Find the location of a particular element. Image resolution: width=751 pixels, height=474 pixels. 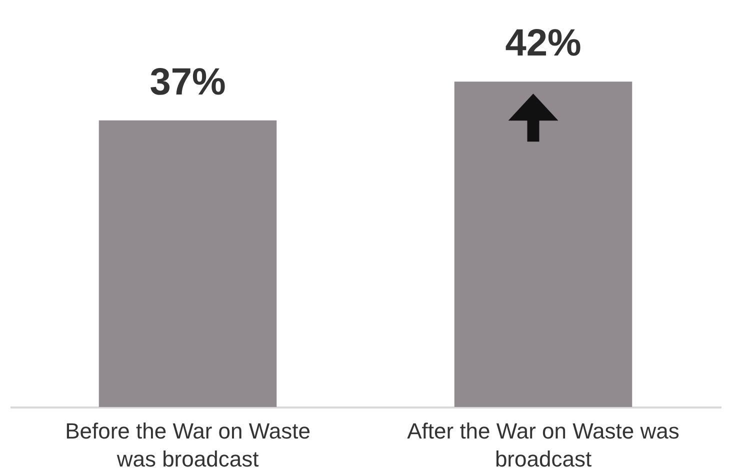

data-label: 42% is located at coordinates (543, 43).